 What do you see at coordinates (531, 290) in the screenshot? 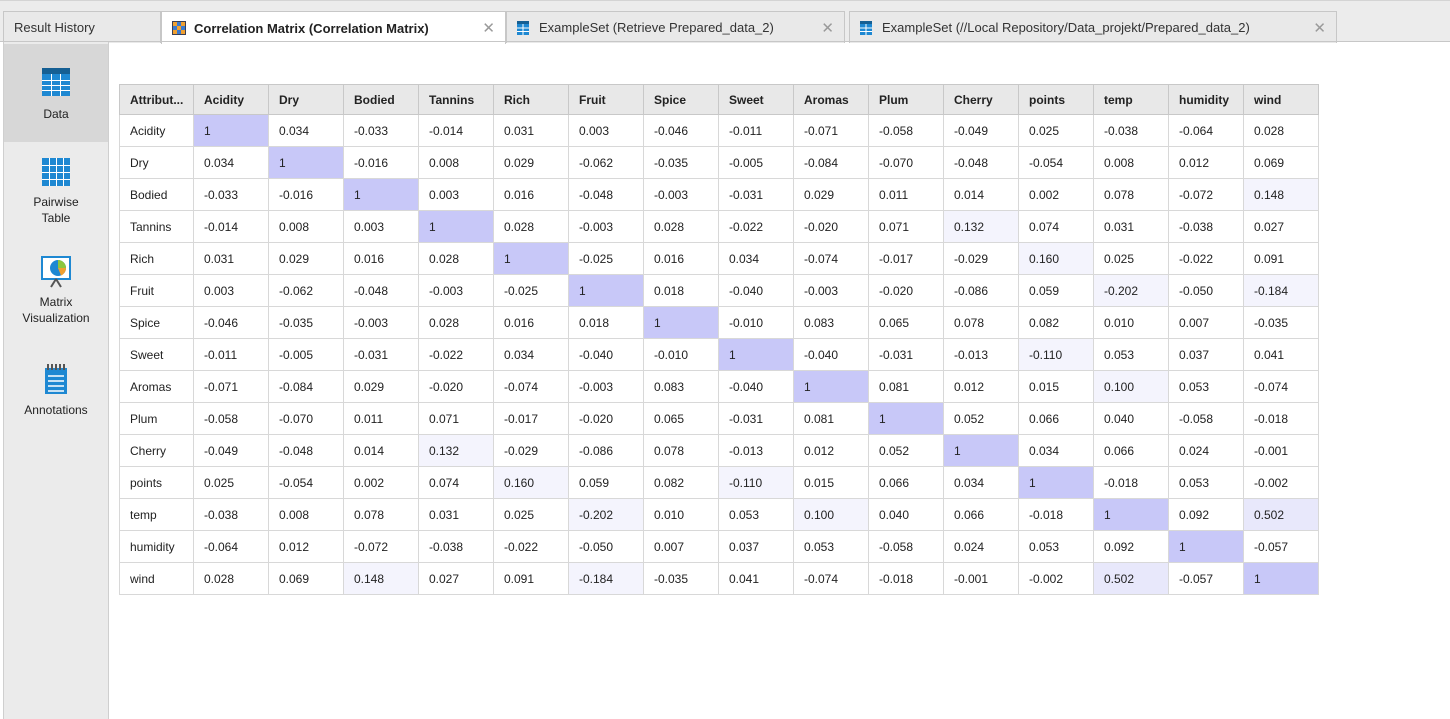
I see `table-cell: -0.025` at bounding box center [531, 290].